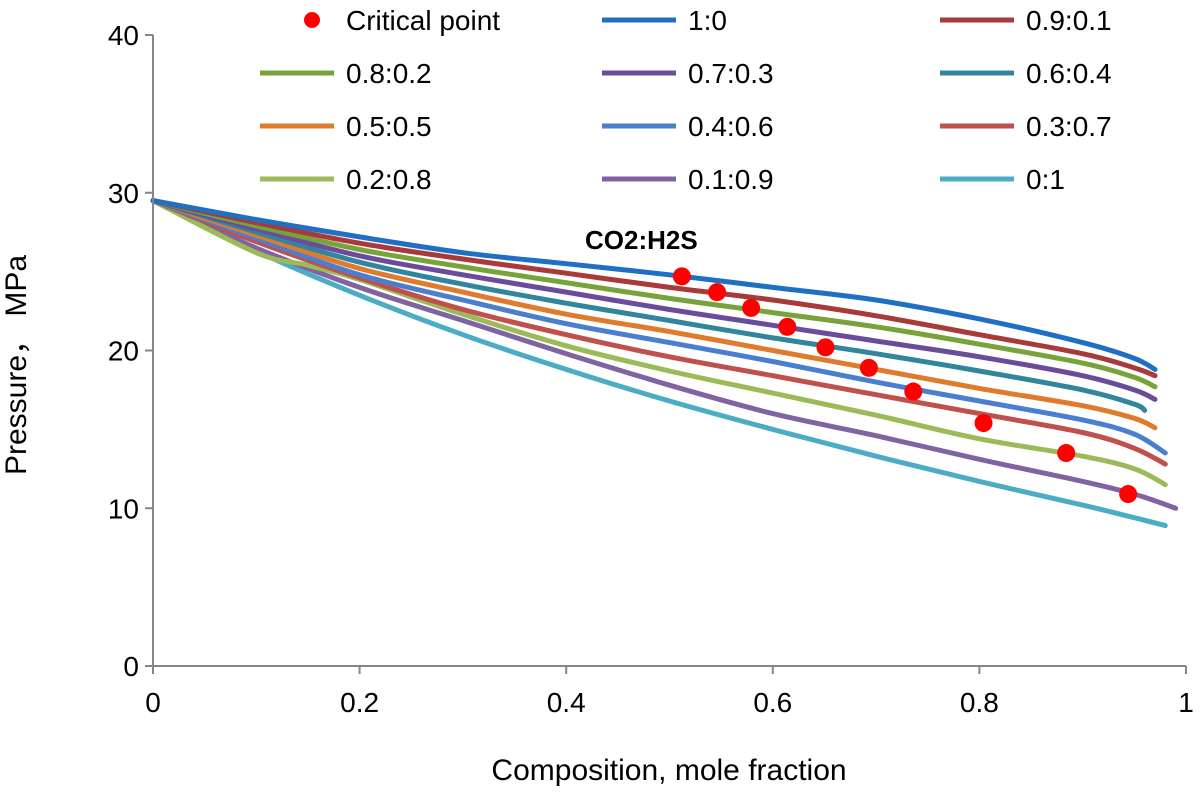 This screenshot has width=1200, height=793. What do you see at coordinates (731, 73) in the screenshot?
I see `legend-label-0-7-0-3: 0.7:0.3` at bounding box center [731, 73].